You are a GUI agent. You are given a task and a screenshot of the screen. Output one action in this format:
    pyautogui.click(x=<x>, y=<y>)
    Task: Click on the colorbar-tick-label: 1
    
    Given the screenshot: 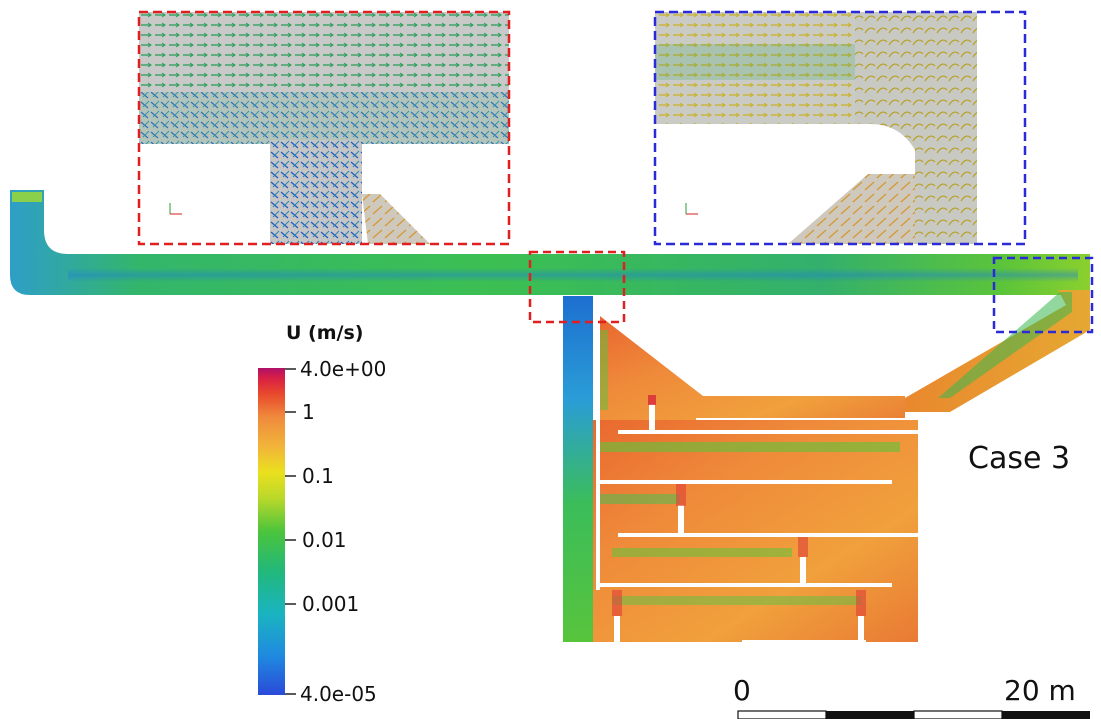 What is the action you would take?
    pyautogui.click(x=308, y=412)
    